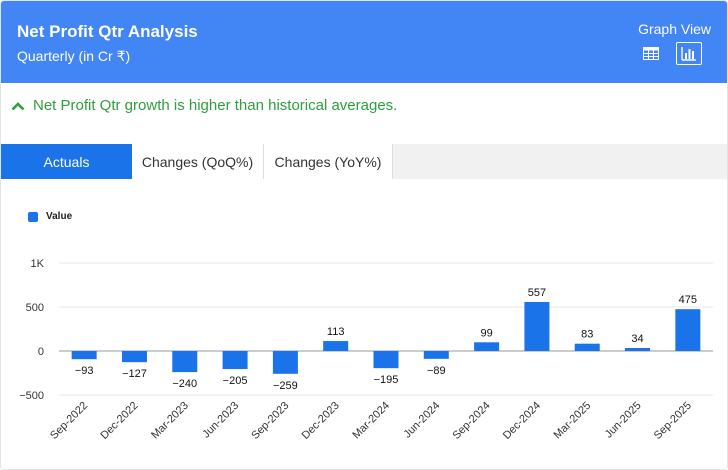 This screenshot has width=728, height=470. What do you see at coordinates (33, 216) in the screenshot?
I see `legend-swatch` at bounding box center [33, 216].